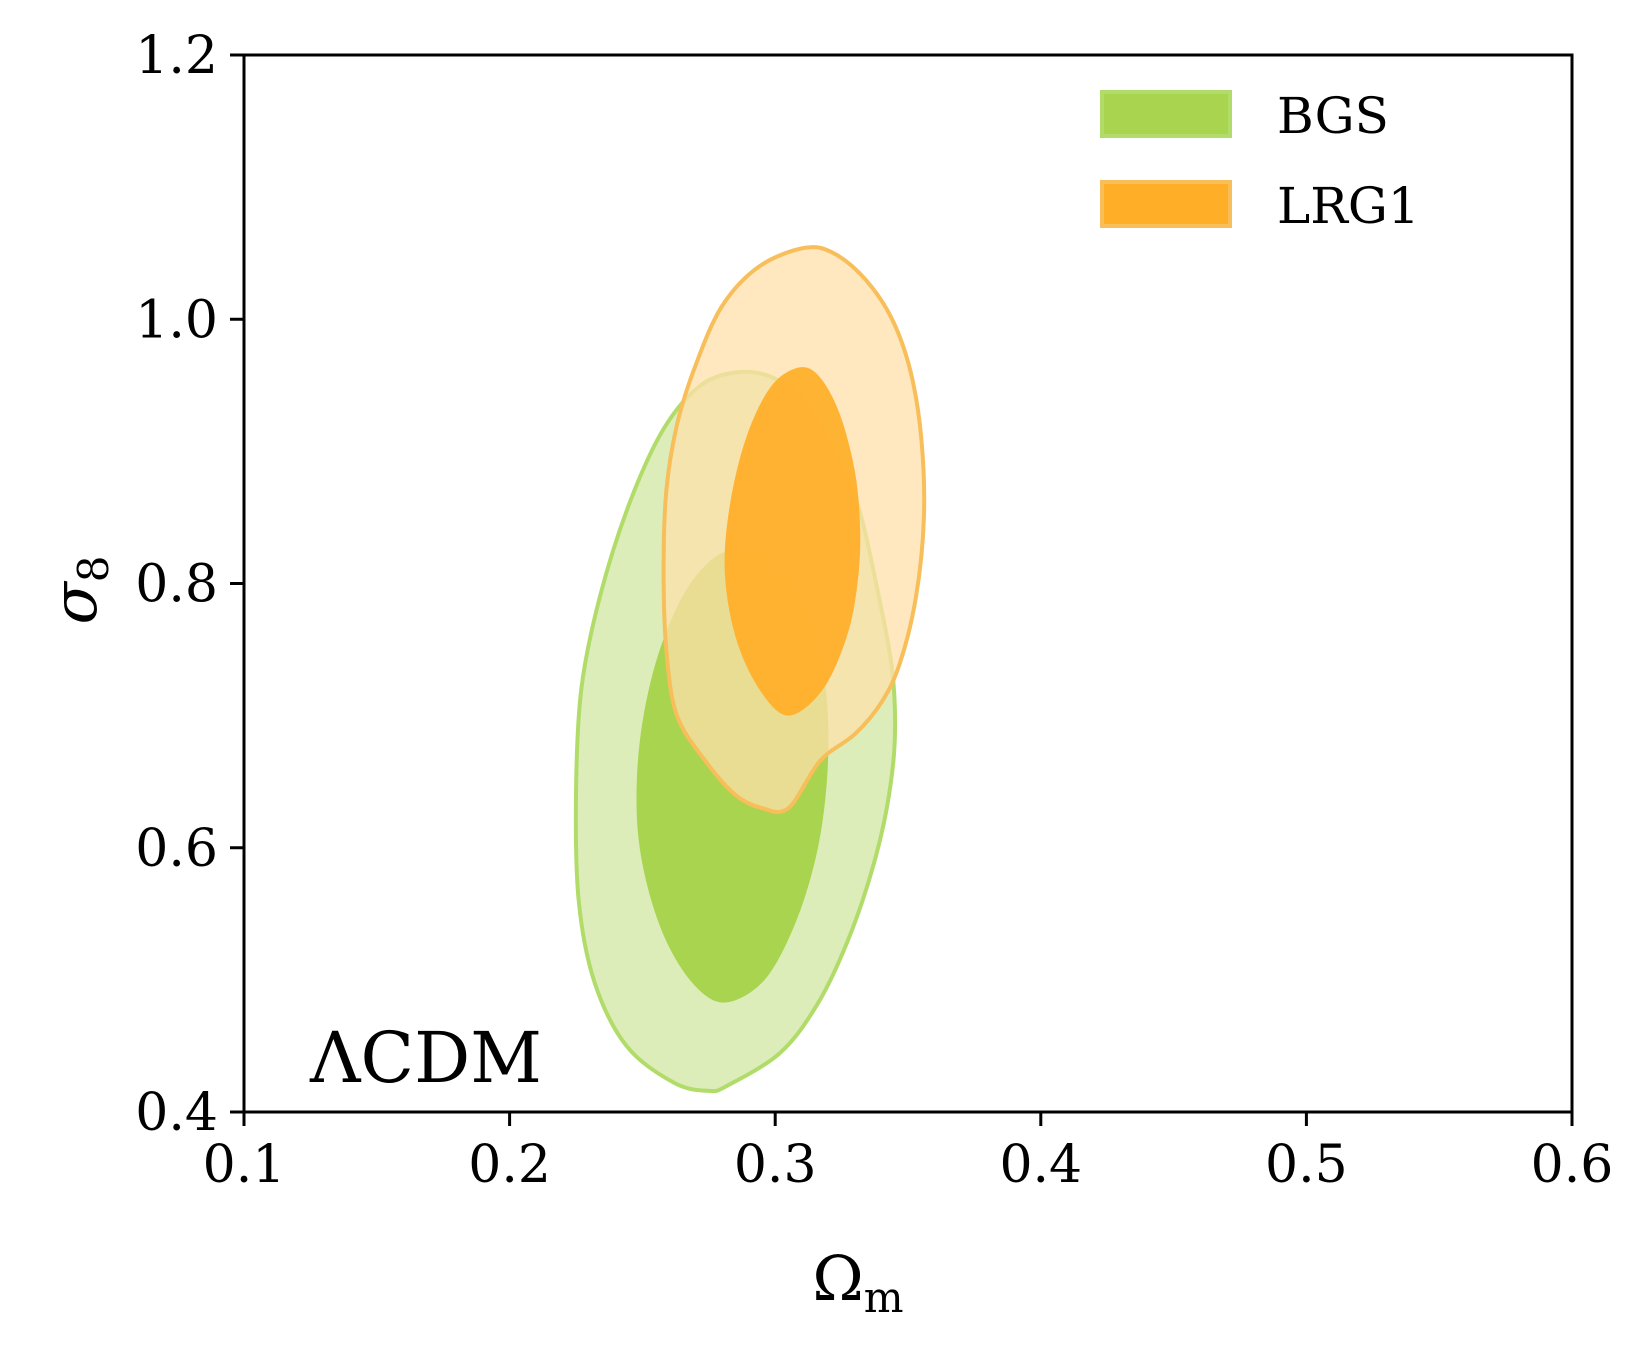  Describe the element at coordinates (1166, 204) in the screenshot. I see `legend-swatch-lrg1` at that location.